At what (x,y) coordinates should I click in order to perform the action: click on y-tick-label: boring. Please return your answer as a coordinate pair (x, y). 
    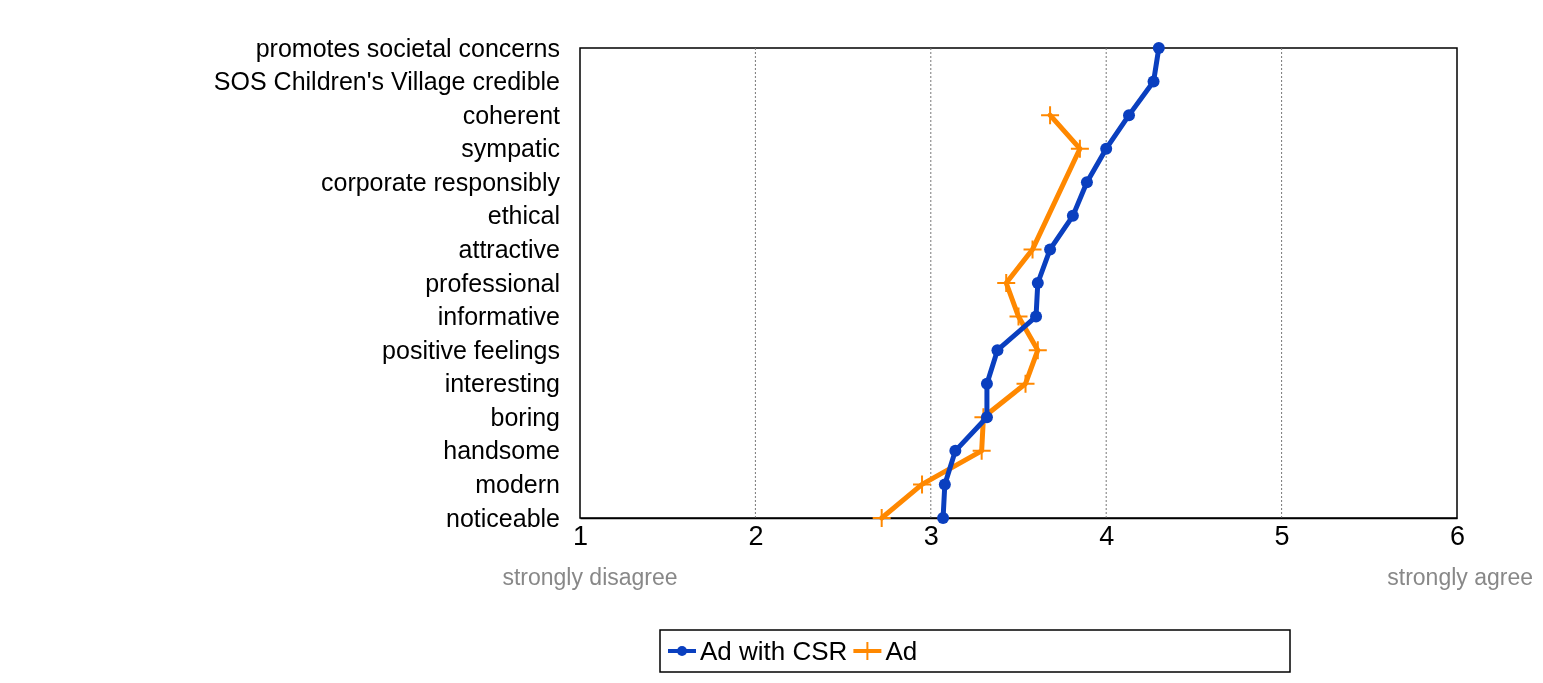
    Looking at the image, I should click on (525, 416).